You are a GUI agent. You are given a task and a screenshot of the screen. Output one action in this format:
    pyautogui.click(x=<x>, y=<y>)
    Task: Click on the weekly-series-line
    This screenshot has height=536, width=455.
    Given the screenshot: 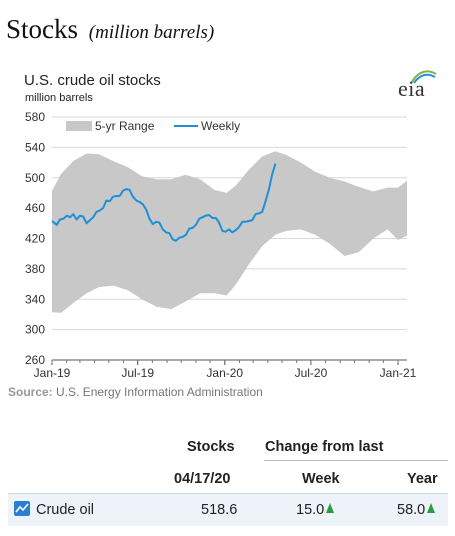 What is the action you would take?
    pyautogui.click(x=164, y=202)
    